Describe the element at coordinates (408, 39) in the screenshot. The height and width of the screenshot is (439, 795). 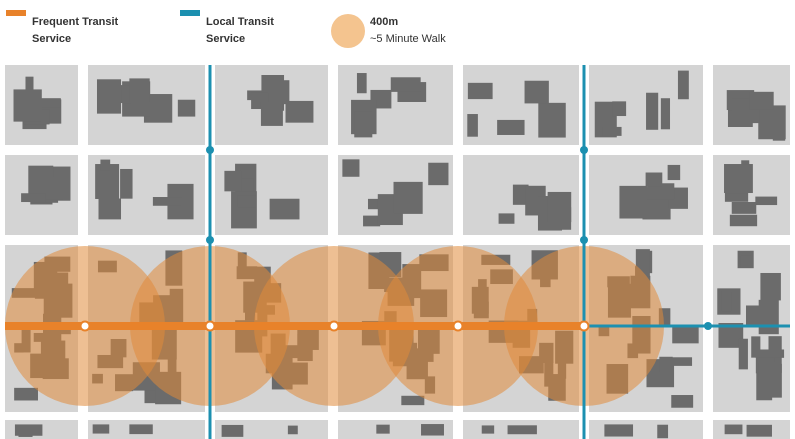
I see `legend-sublabel: ~5 Minute Walk` at that location.